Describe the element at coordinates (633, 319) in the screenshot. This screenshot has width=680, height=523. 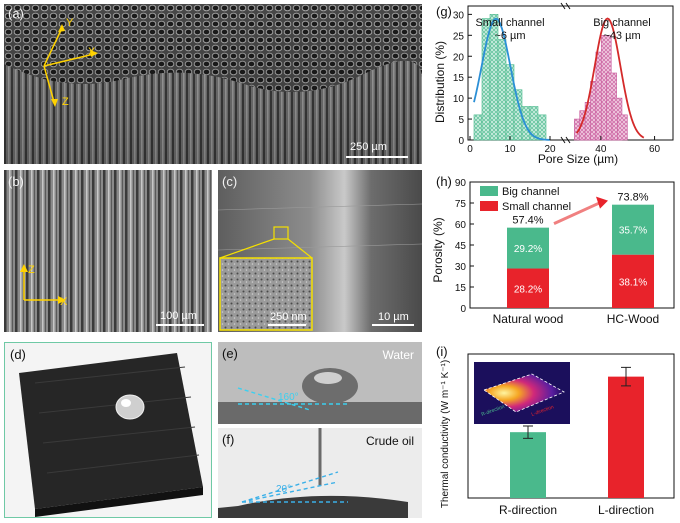
I see `x-category-label-h: HC-Wood` at that location.